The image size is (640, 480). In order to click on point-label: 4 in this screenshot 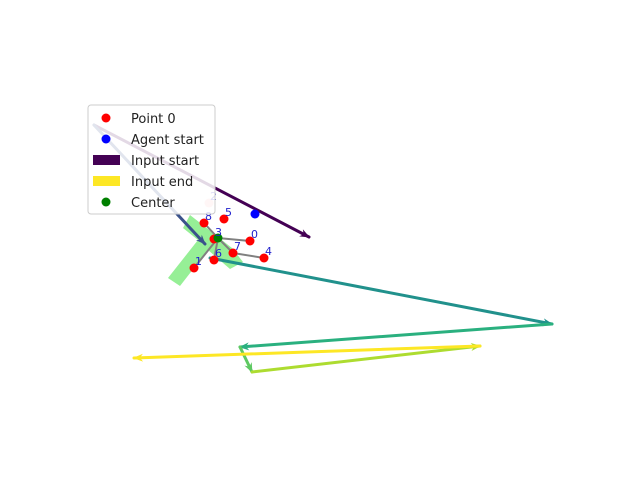, I will do `click(268, 251)`.